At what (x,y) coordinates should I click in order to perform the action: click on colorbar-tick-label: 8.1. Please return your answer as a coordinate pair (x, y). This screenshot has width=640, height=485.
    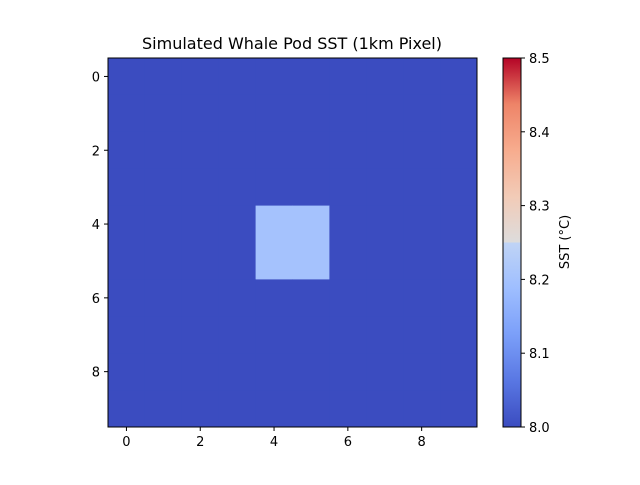
    Looking at the image, I should click on (539, 354).